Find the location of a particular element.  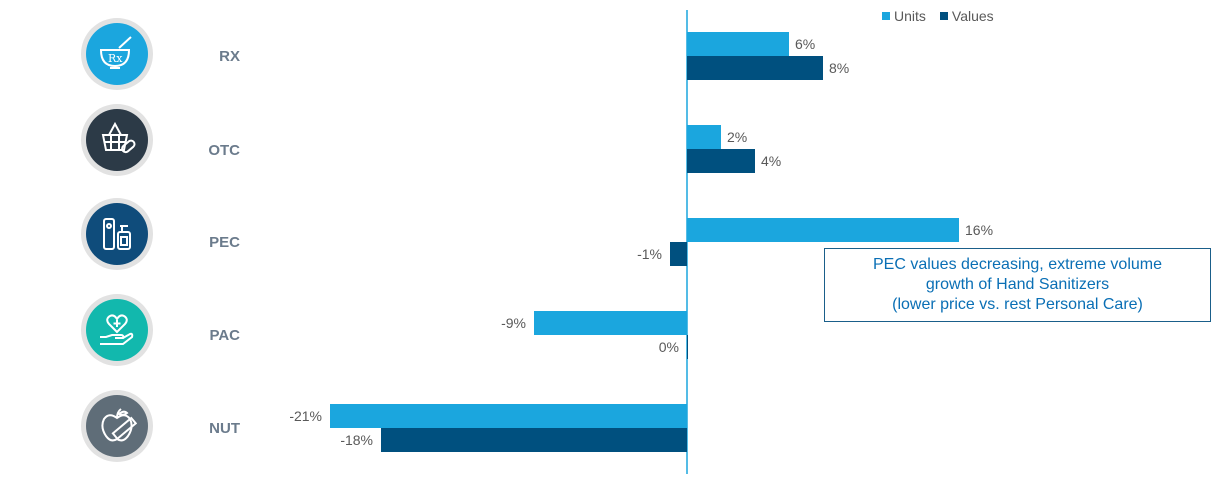

legend-units-label: Units is located at coordinates (910, 16).